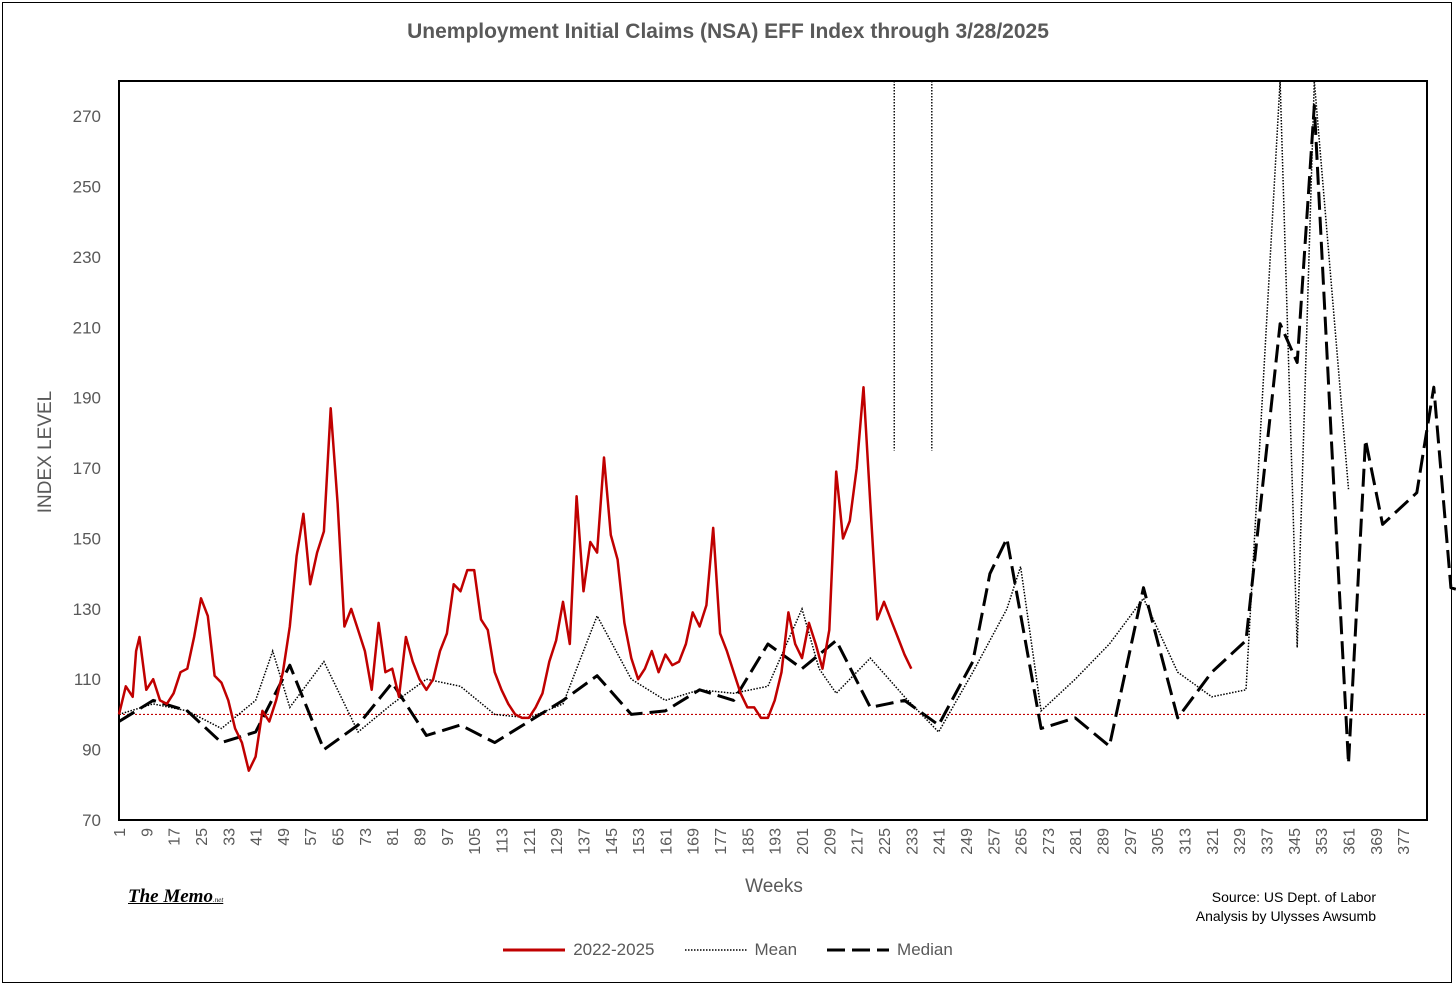  What do you see at coordinates (475, 841) in the screenshot?
I see `x-tick-label: 105` at bounding box center [475, 841].